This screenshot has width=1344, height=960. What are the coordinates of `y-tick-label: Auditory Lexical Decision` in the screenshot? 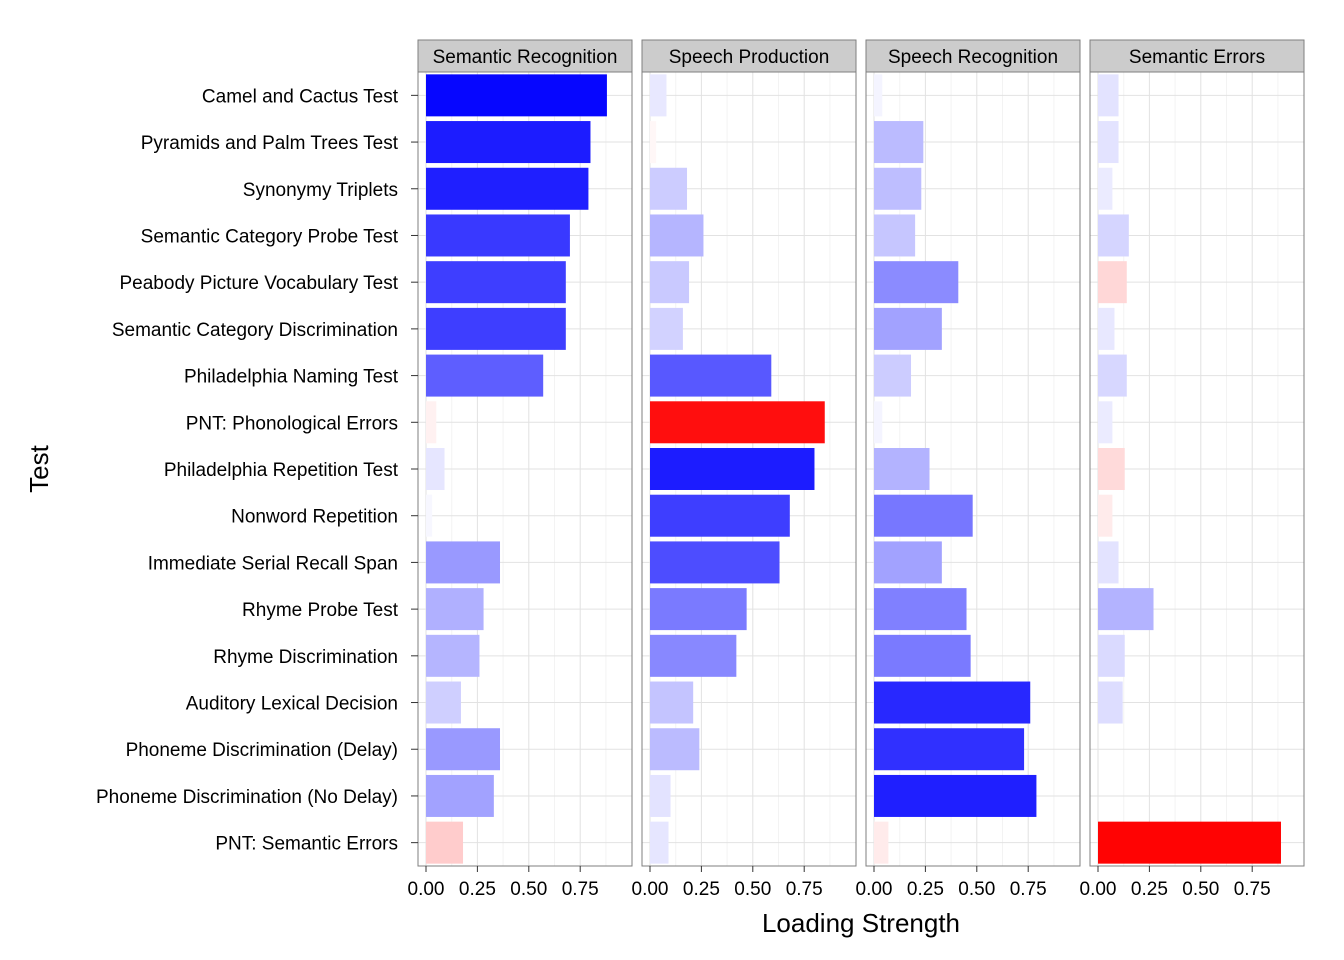 It's located at (292, 704).